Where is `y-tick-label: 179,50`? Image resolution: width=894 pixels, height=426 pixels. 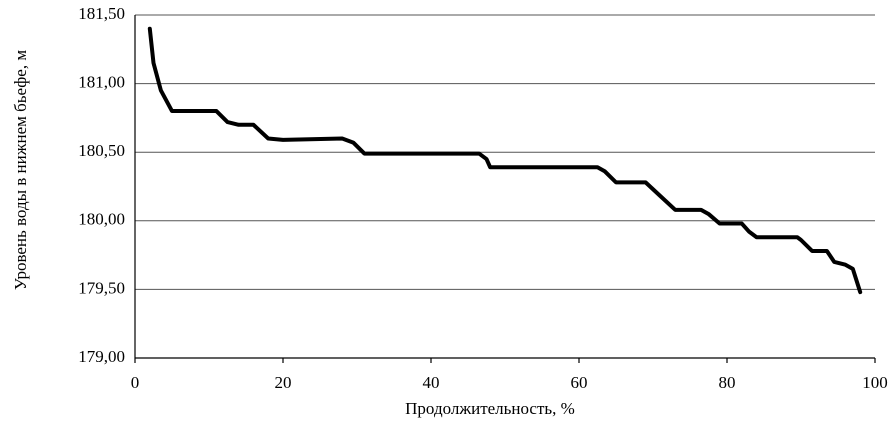 y-tick-label: 179,50 is located at coordinates (101, 287).